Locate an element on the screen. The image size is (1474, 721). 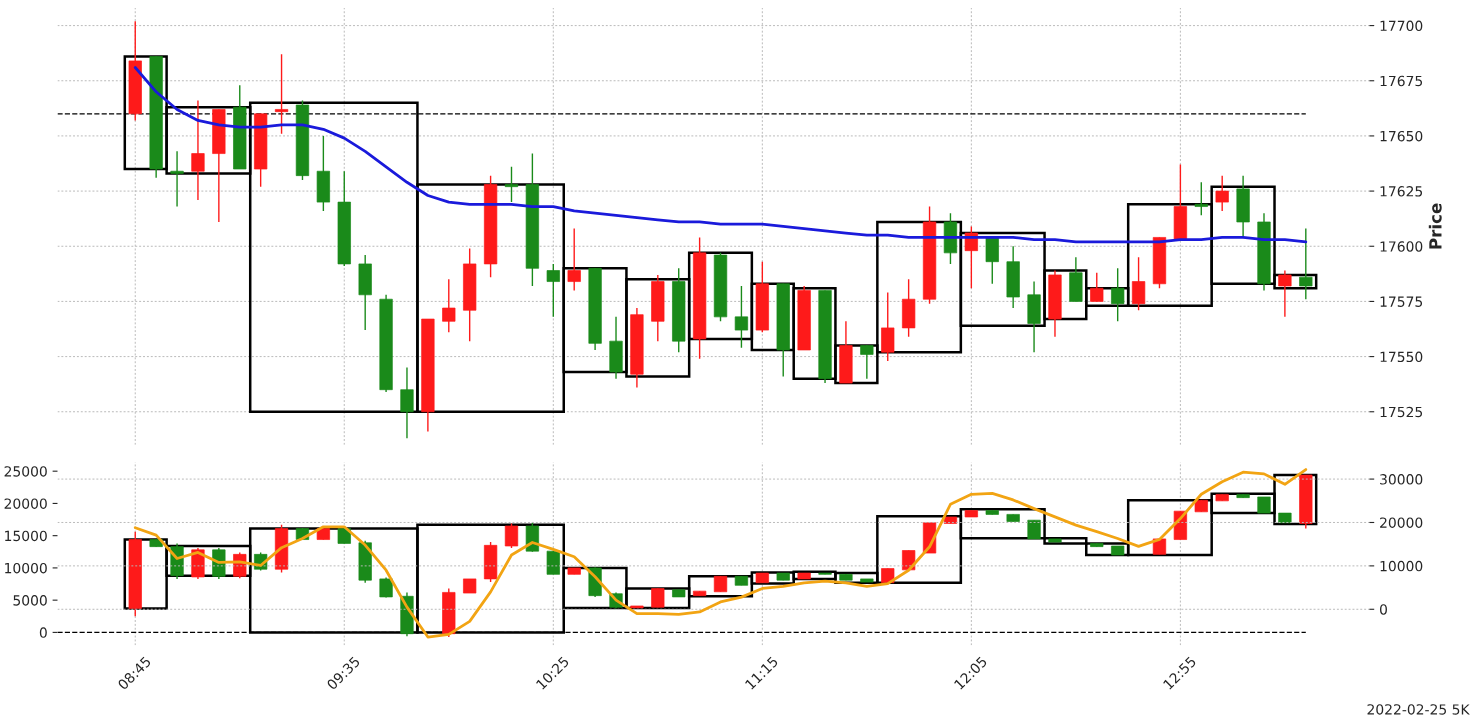
text: 2022-02-25 5K is located at coordinates (1418, 709).